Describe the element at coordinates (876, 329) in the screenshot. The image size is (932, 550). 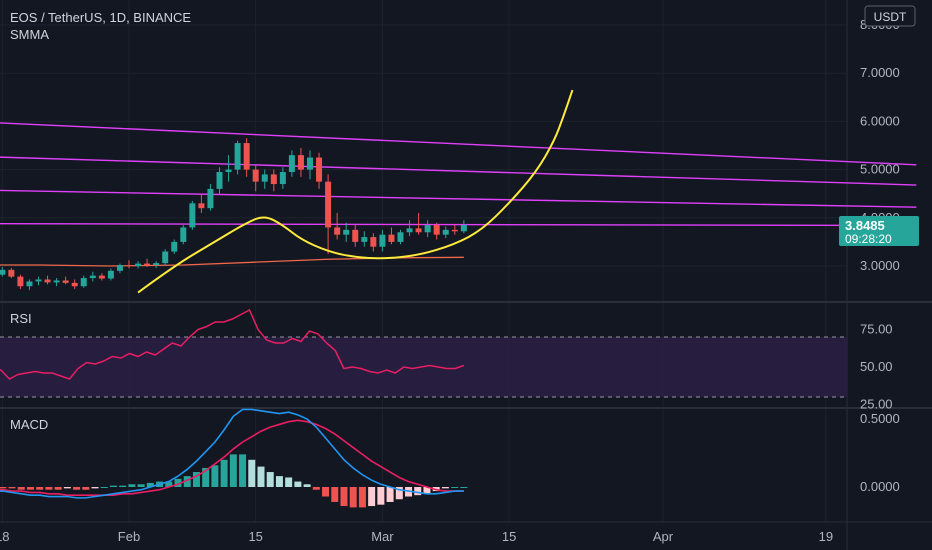
I see `rsi-axis-tick: 75.00` at that location.